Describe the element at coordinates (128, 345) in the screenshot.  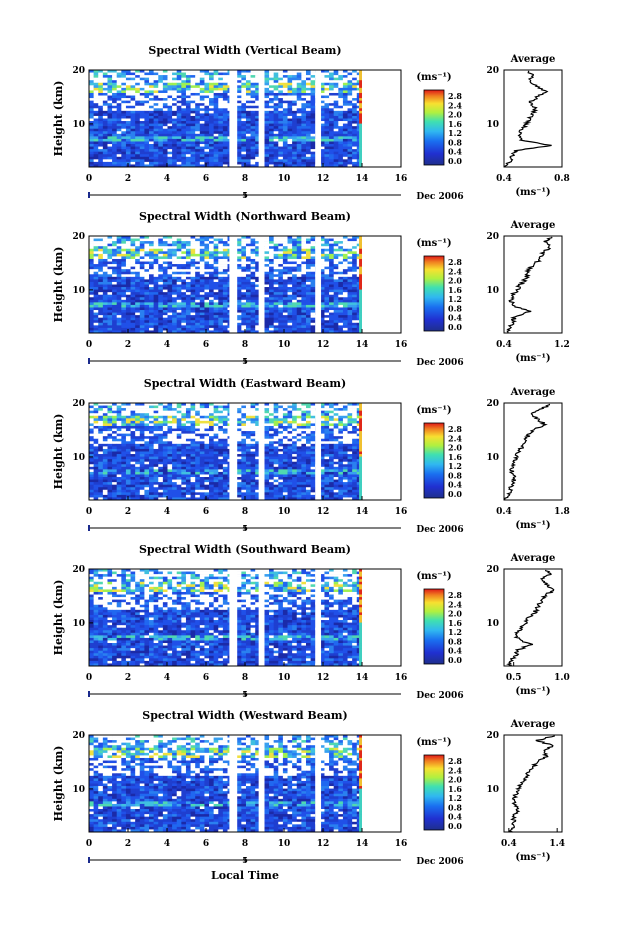
I see `x-tick-label: 2` at that location.